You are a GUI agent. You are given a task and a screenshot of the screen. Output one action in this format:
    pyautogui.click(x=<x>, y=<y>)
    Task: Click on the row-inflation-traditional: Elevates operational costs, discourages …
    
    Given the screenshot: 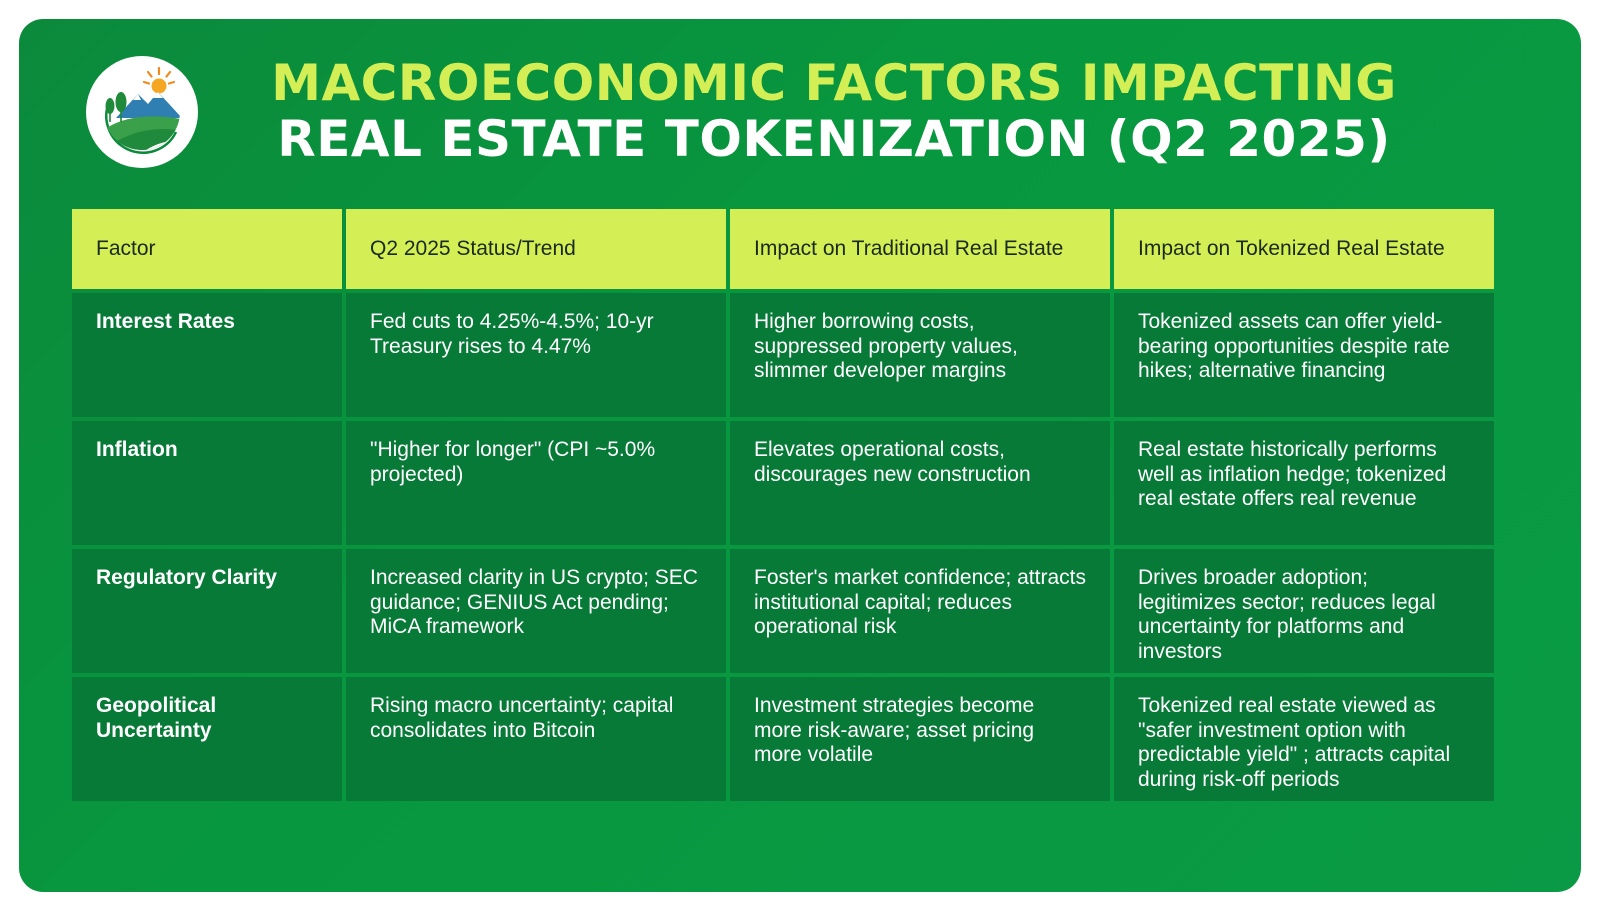 What is the action you would take?
    pyautogui.click(x=920, y=483)
    